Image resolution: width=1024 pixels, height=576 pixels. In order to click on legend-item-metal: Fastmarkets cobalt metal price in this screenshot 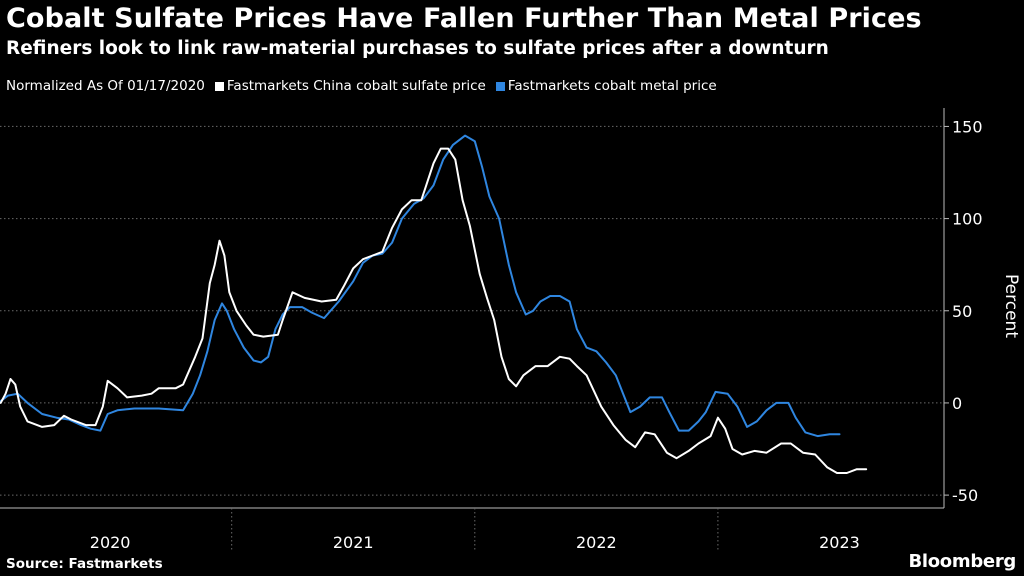, I will do `click(606, 86)`.